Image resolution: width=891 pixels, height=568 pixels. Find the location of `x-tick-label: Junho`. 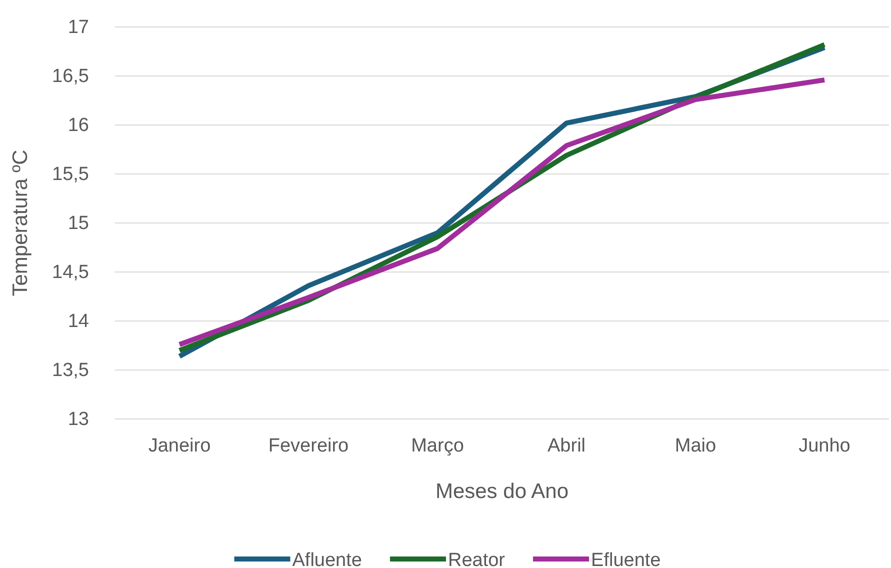

x-tick-label: Junho is located at coordinates (824, 445).